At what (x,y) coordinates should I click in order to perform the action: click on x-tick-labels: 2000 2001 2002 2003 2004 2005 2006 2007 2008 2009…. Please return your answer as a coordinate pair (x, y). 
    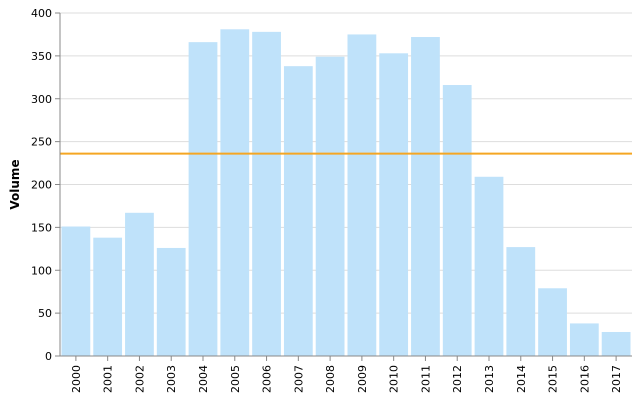
    Looking at the image, I should click on (346, 374).